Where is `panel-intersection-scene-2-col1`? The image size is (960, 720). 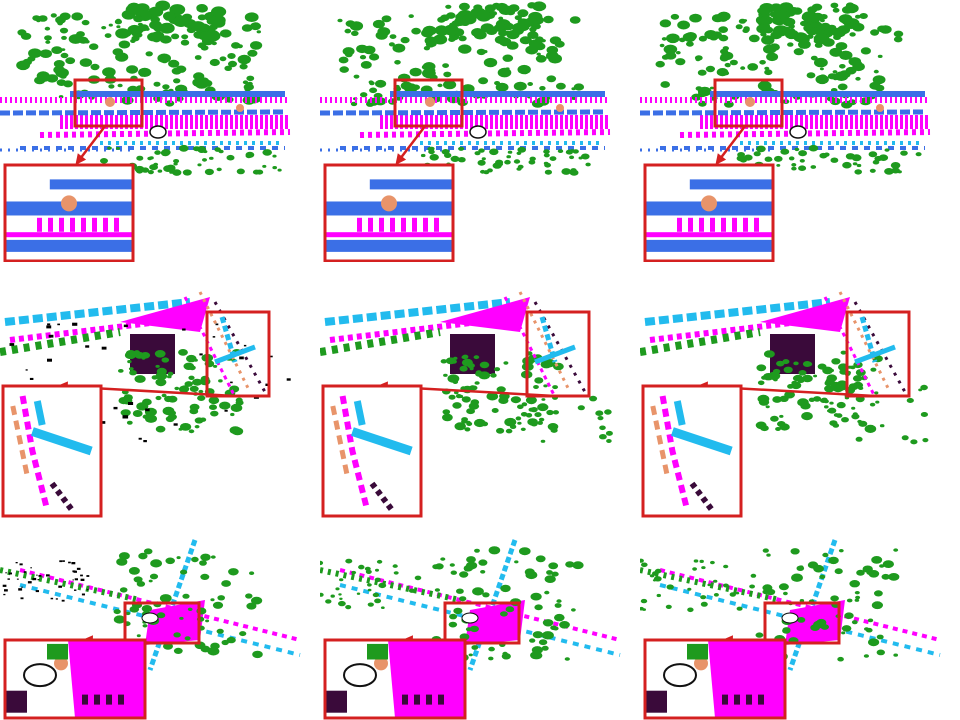
panel-intersection-scene-2-col1 is located at coordinates (159, 625).